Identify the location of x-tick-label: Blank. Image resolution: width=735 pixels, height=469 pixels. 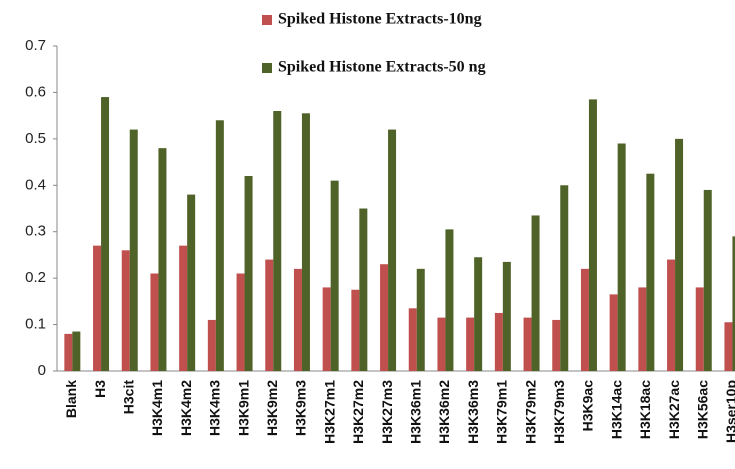
(71, 399).